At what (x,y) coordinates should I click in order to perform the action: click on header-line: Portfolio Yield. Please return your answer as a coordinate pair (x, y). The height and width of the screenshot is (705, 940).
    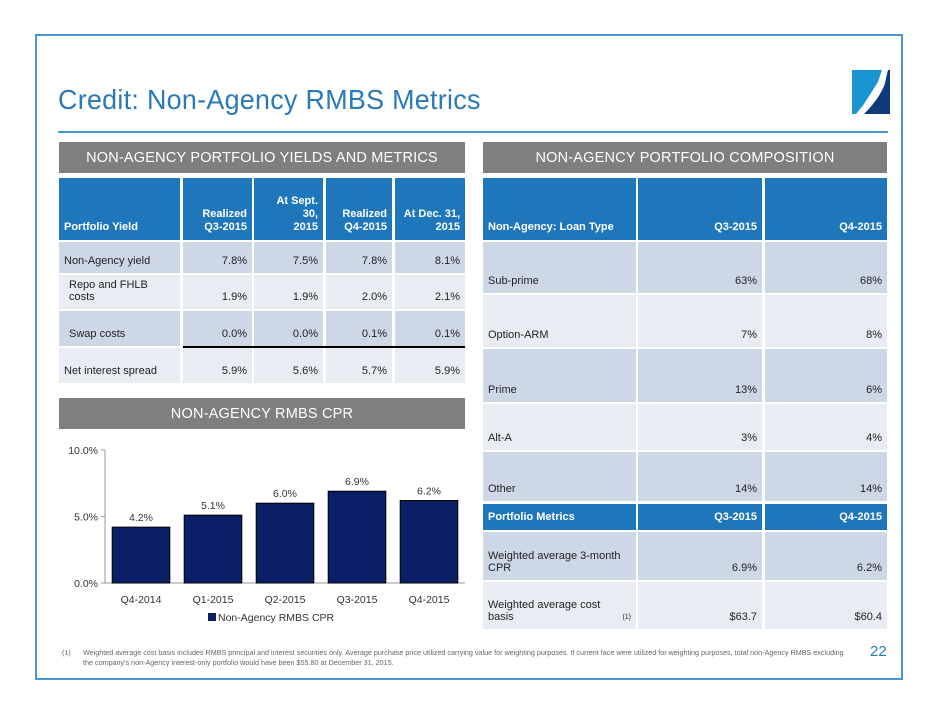
    Looking at the image, I should click on (101, 227).